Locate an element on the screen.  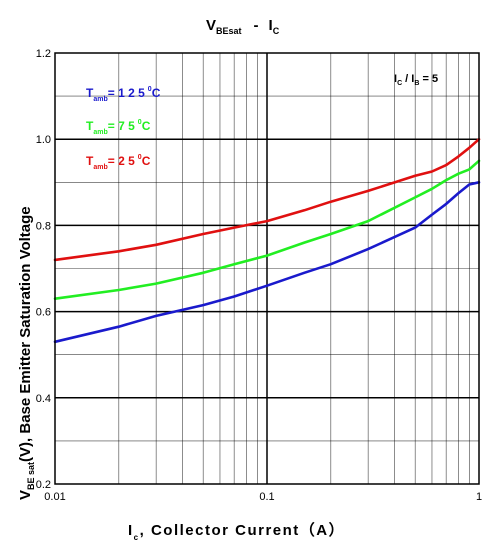
y-tick-label: 0.8 is located at coordinates (43, 226).